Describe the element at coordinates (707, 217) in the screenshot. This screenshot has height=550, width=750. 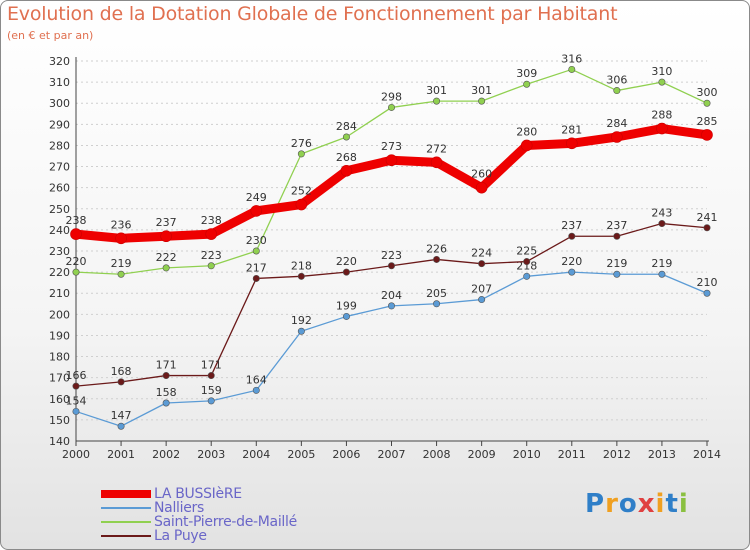
I see `data-label: 241` at that location.